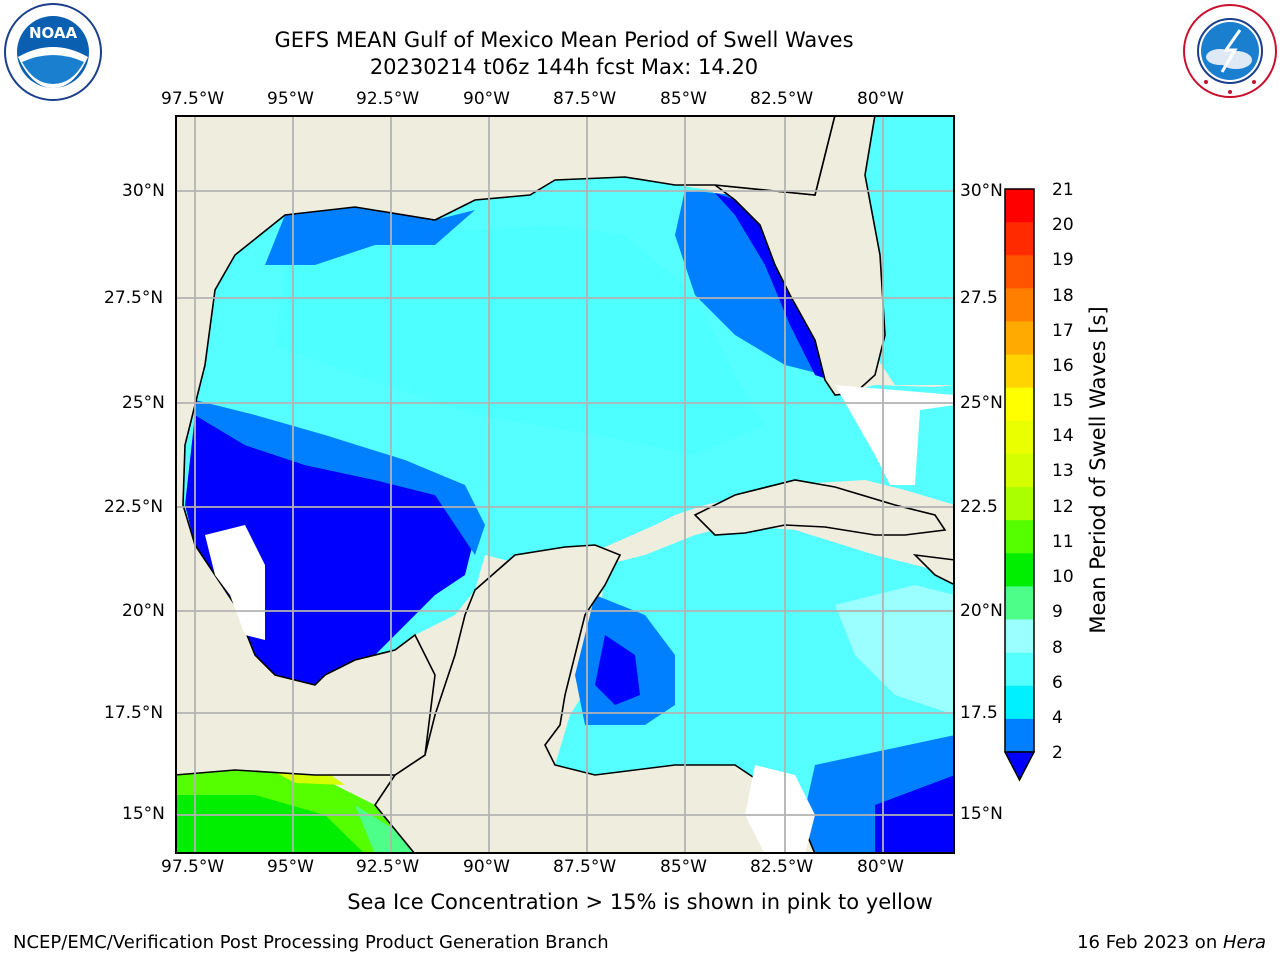  Describe the element at coordinates (340, 477) in the screenshot. I see `western-gulf-medium` at that location.